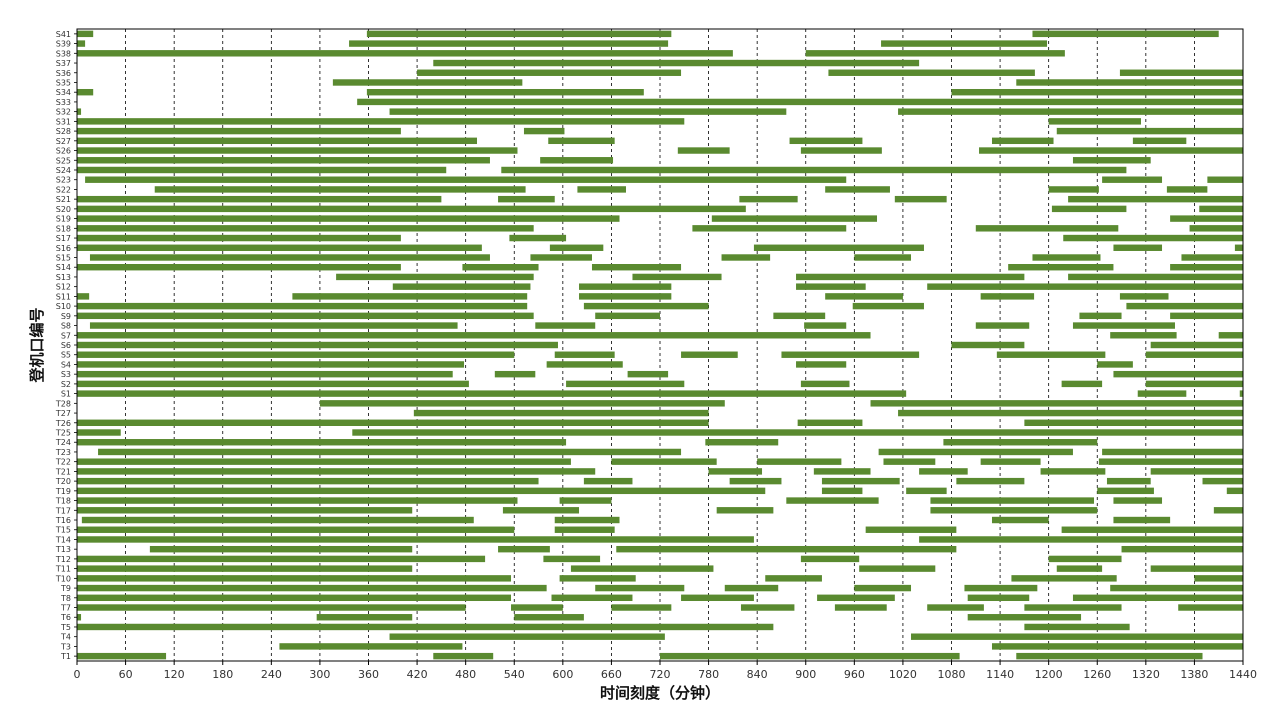  Describe the element at coordinates (465, 674) in the screenshot. I see `x-tick-label: 480` at that location.